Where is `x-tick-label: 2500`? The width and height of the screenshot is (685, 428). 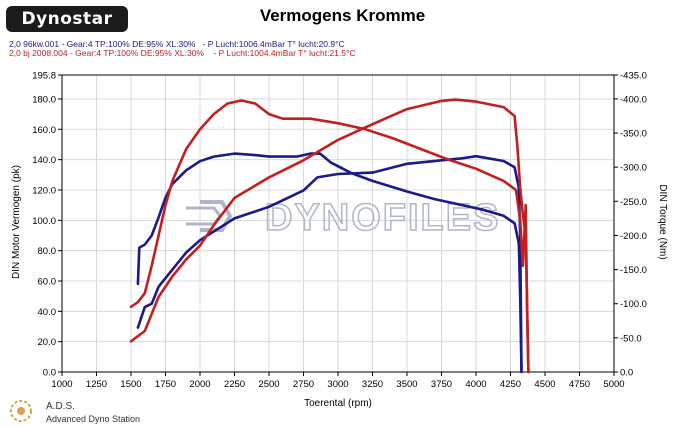 x-tick-label: 2500 is located at coordinates (268, 384).